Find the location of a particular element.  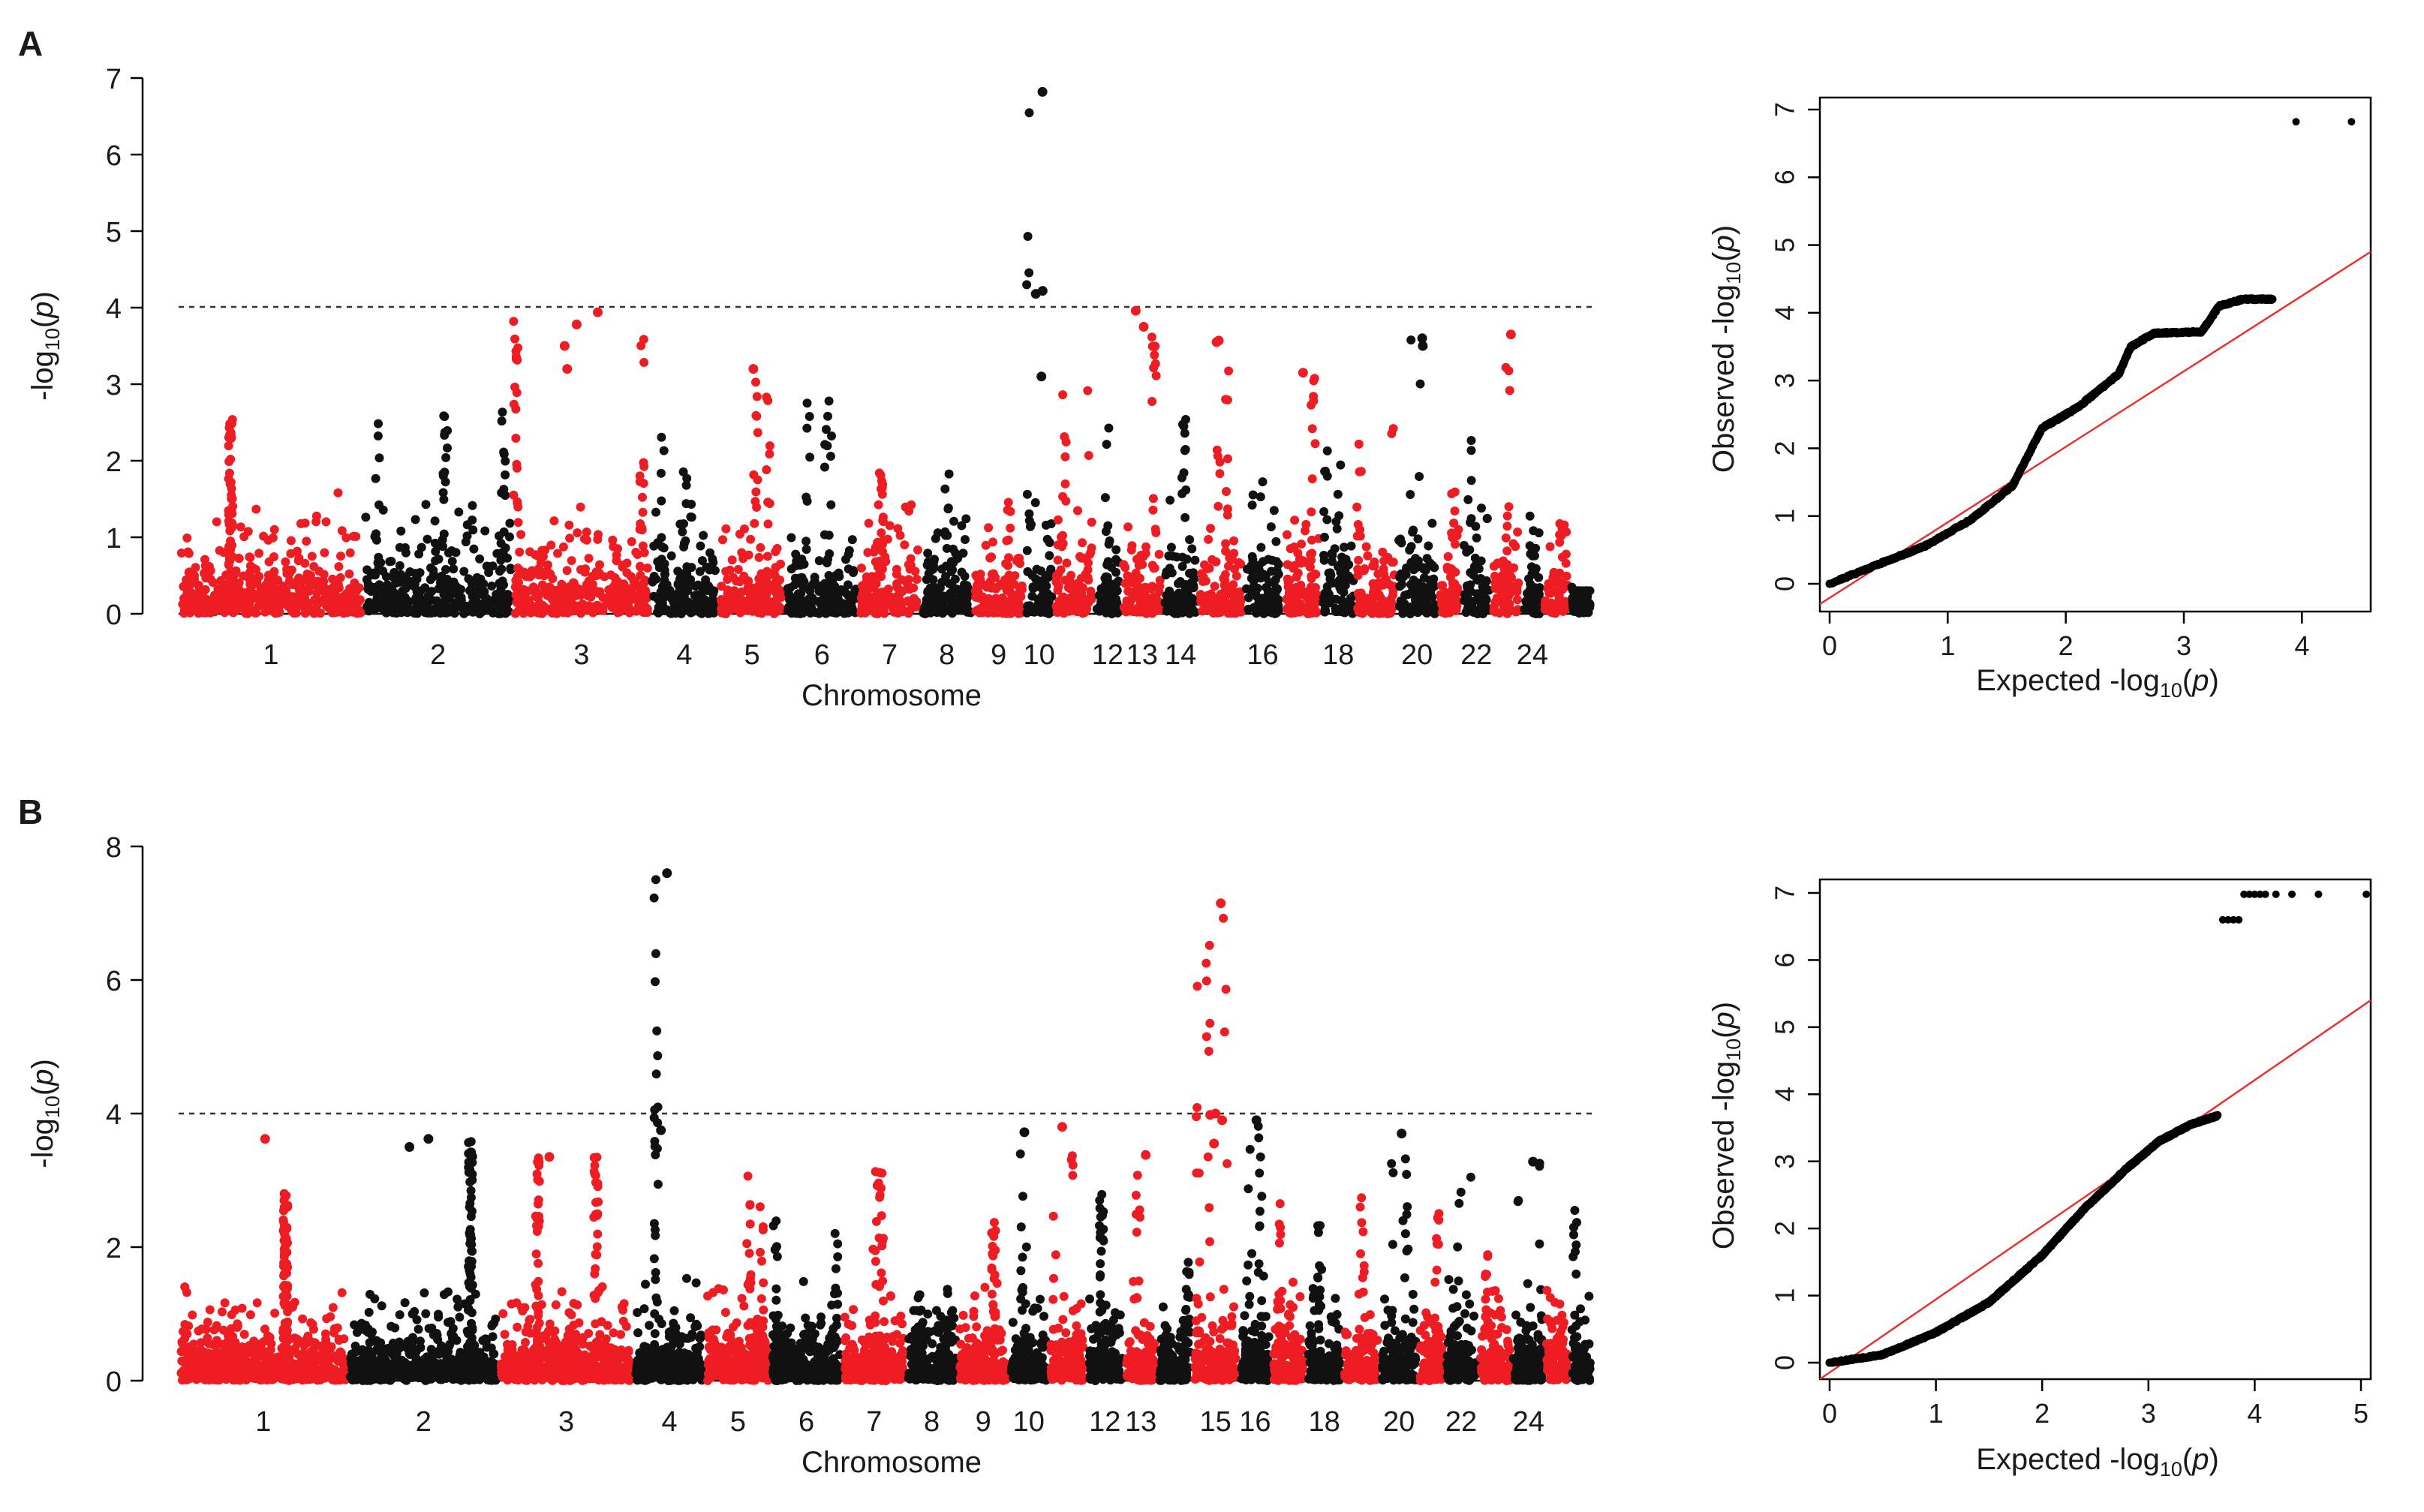

manhattan-a-x-ticks: 1 2 3 4 5 6 7 8 9 10 12 13 14 16 18 20 22 24 is located at coordinates (905, 655).